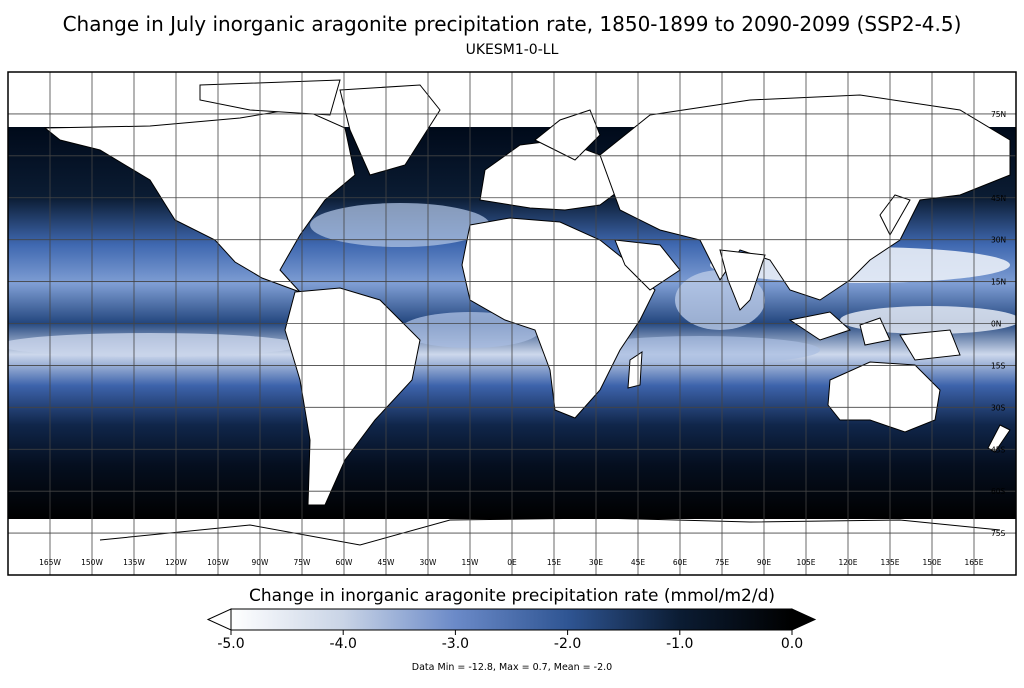 The width and height of the screenshot is (1024, 688). Describe the element at coordinates (230, 644) in the screenshot. I see `colorbar-tick-label: -5.0` at that location.